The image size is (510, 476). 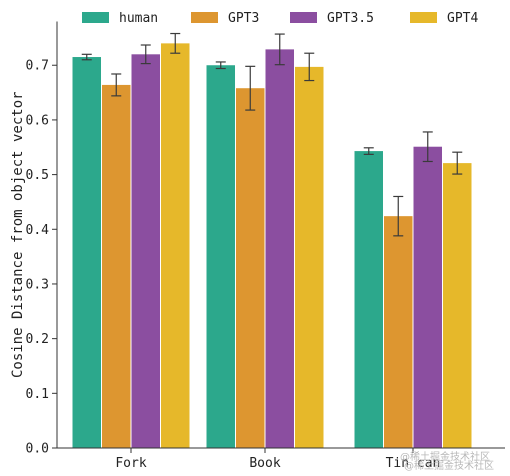 I want to click on legend-label: human, so click(x=138, y=18).